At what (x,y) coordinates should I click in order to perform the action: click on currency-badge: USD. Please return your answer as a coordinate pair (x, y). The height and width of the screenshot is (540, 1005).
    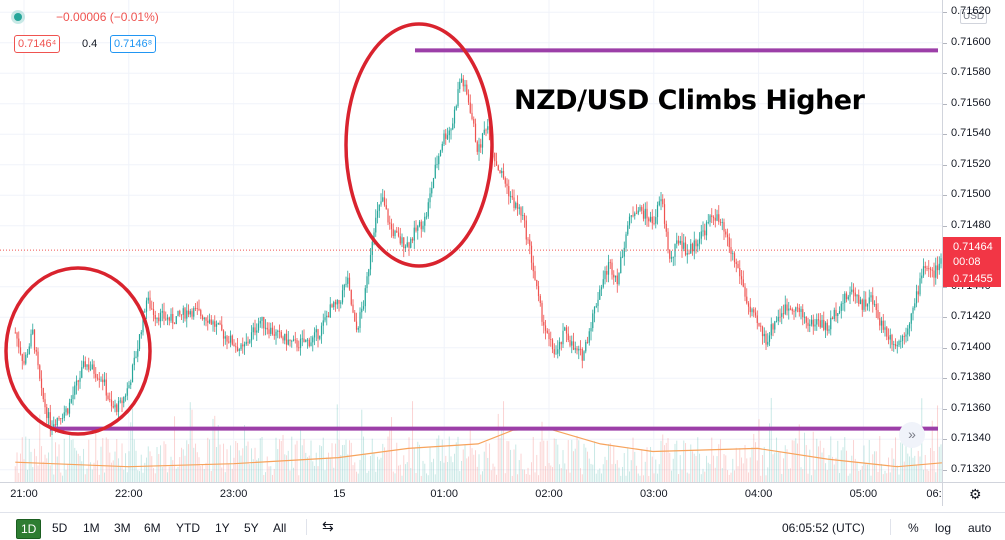
    Looking at the image, I should click on (974, 16).